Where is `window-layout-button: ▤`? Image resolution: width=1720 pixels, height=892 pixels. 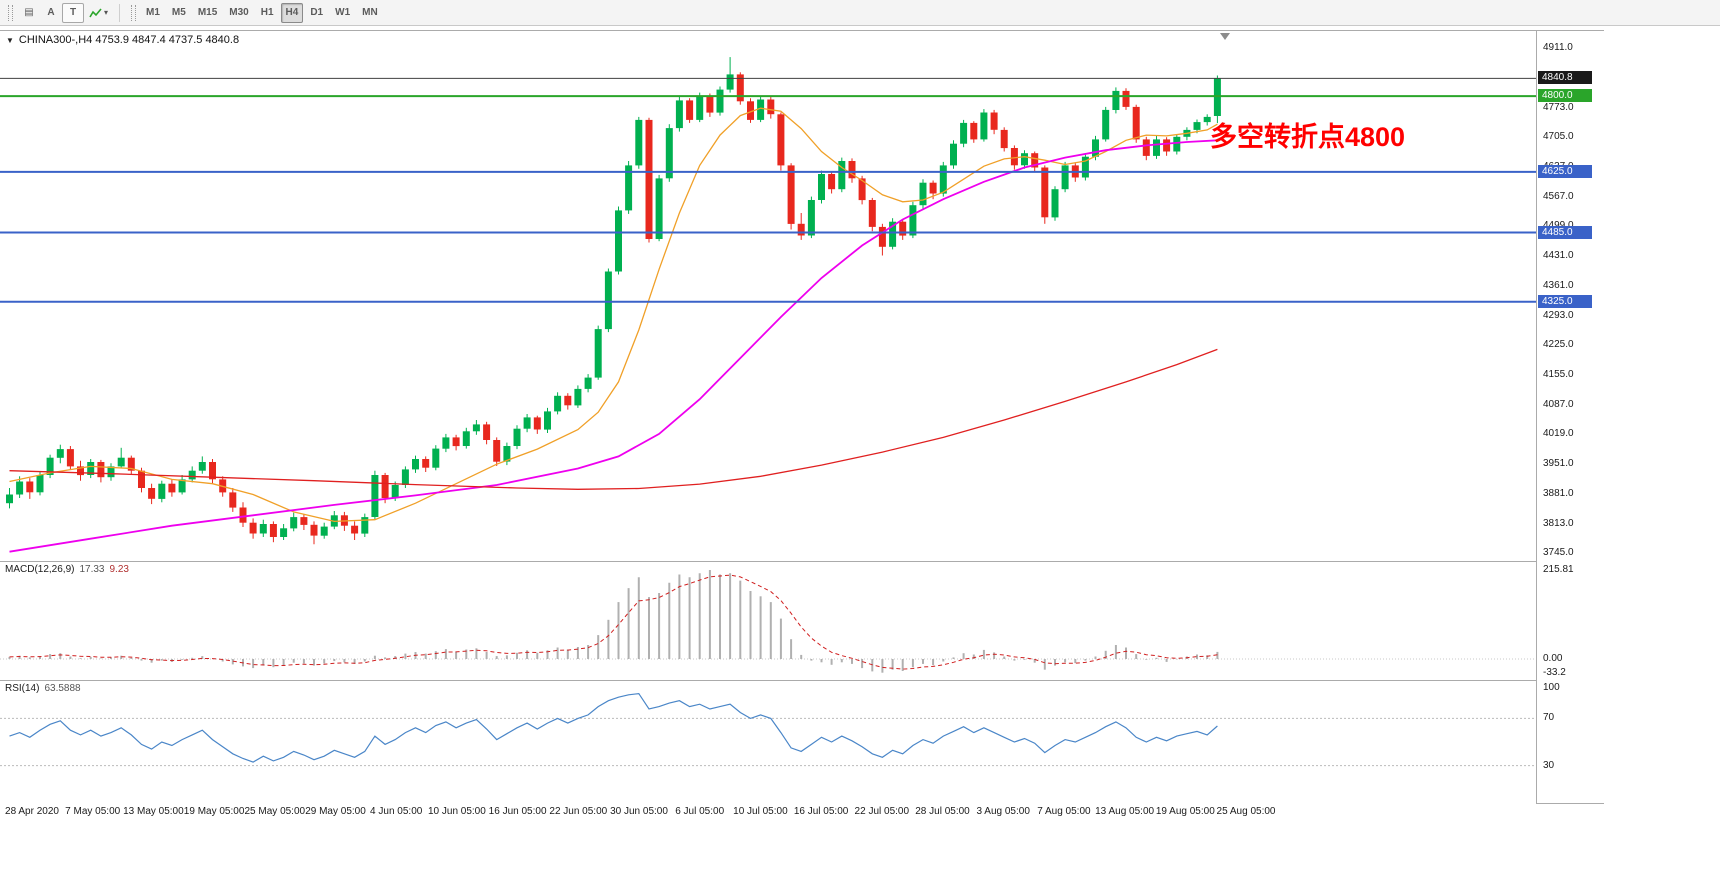 window-layout-button: ▤ is located at coordinates (29, 13).